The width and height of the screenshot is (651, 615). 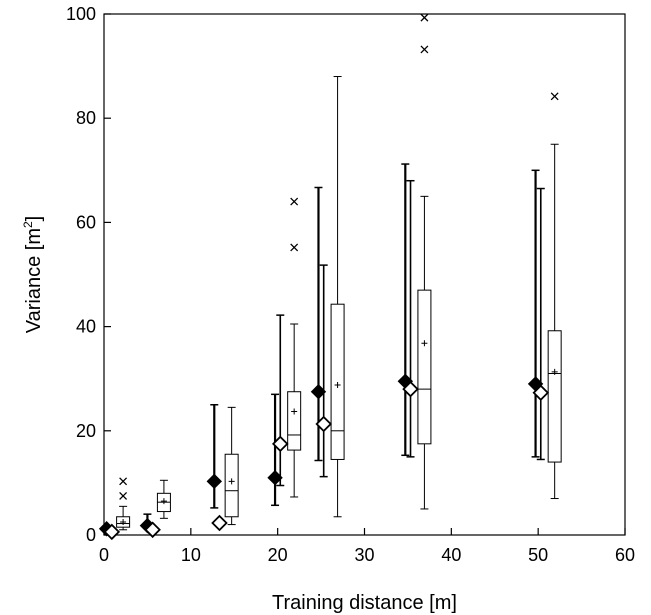 I want to click on x-tick-label: 0, so click(x=104, y=555).